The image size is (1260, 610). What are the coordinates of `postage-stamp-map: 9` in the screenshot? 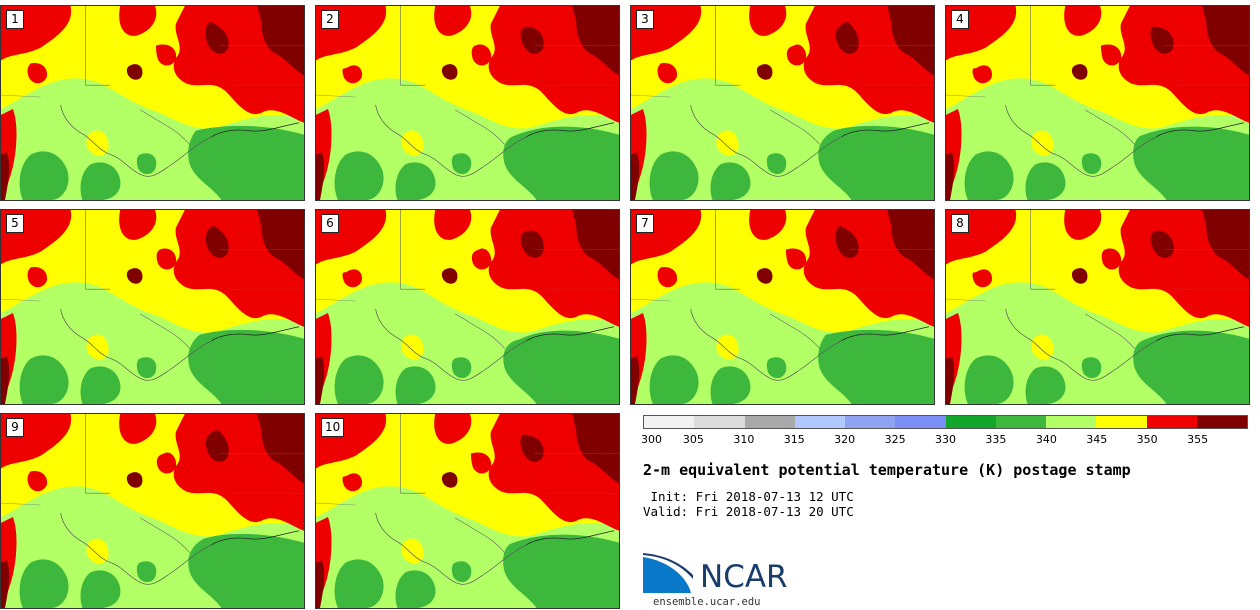 It's located at (152, 511).